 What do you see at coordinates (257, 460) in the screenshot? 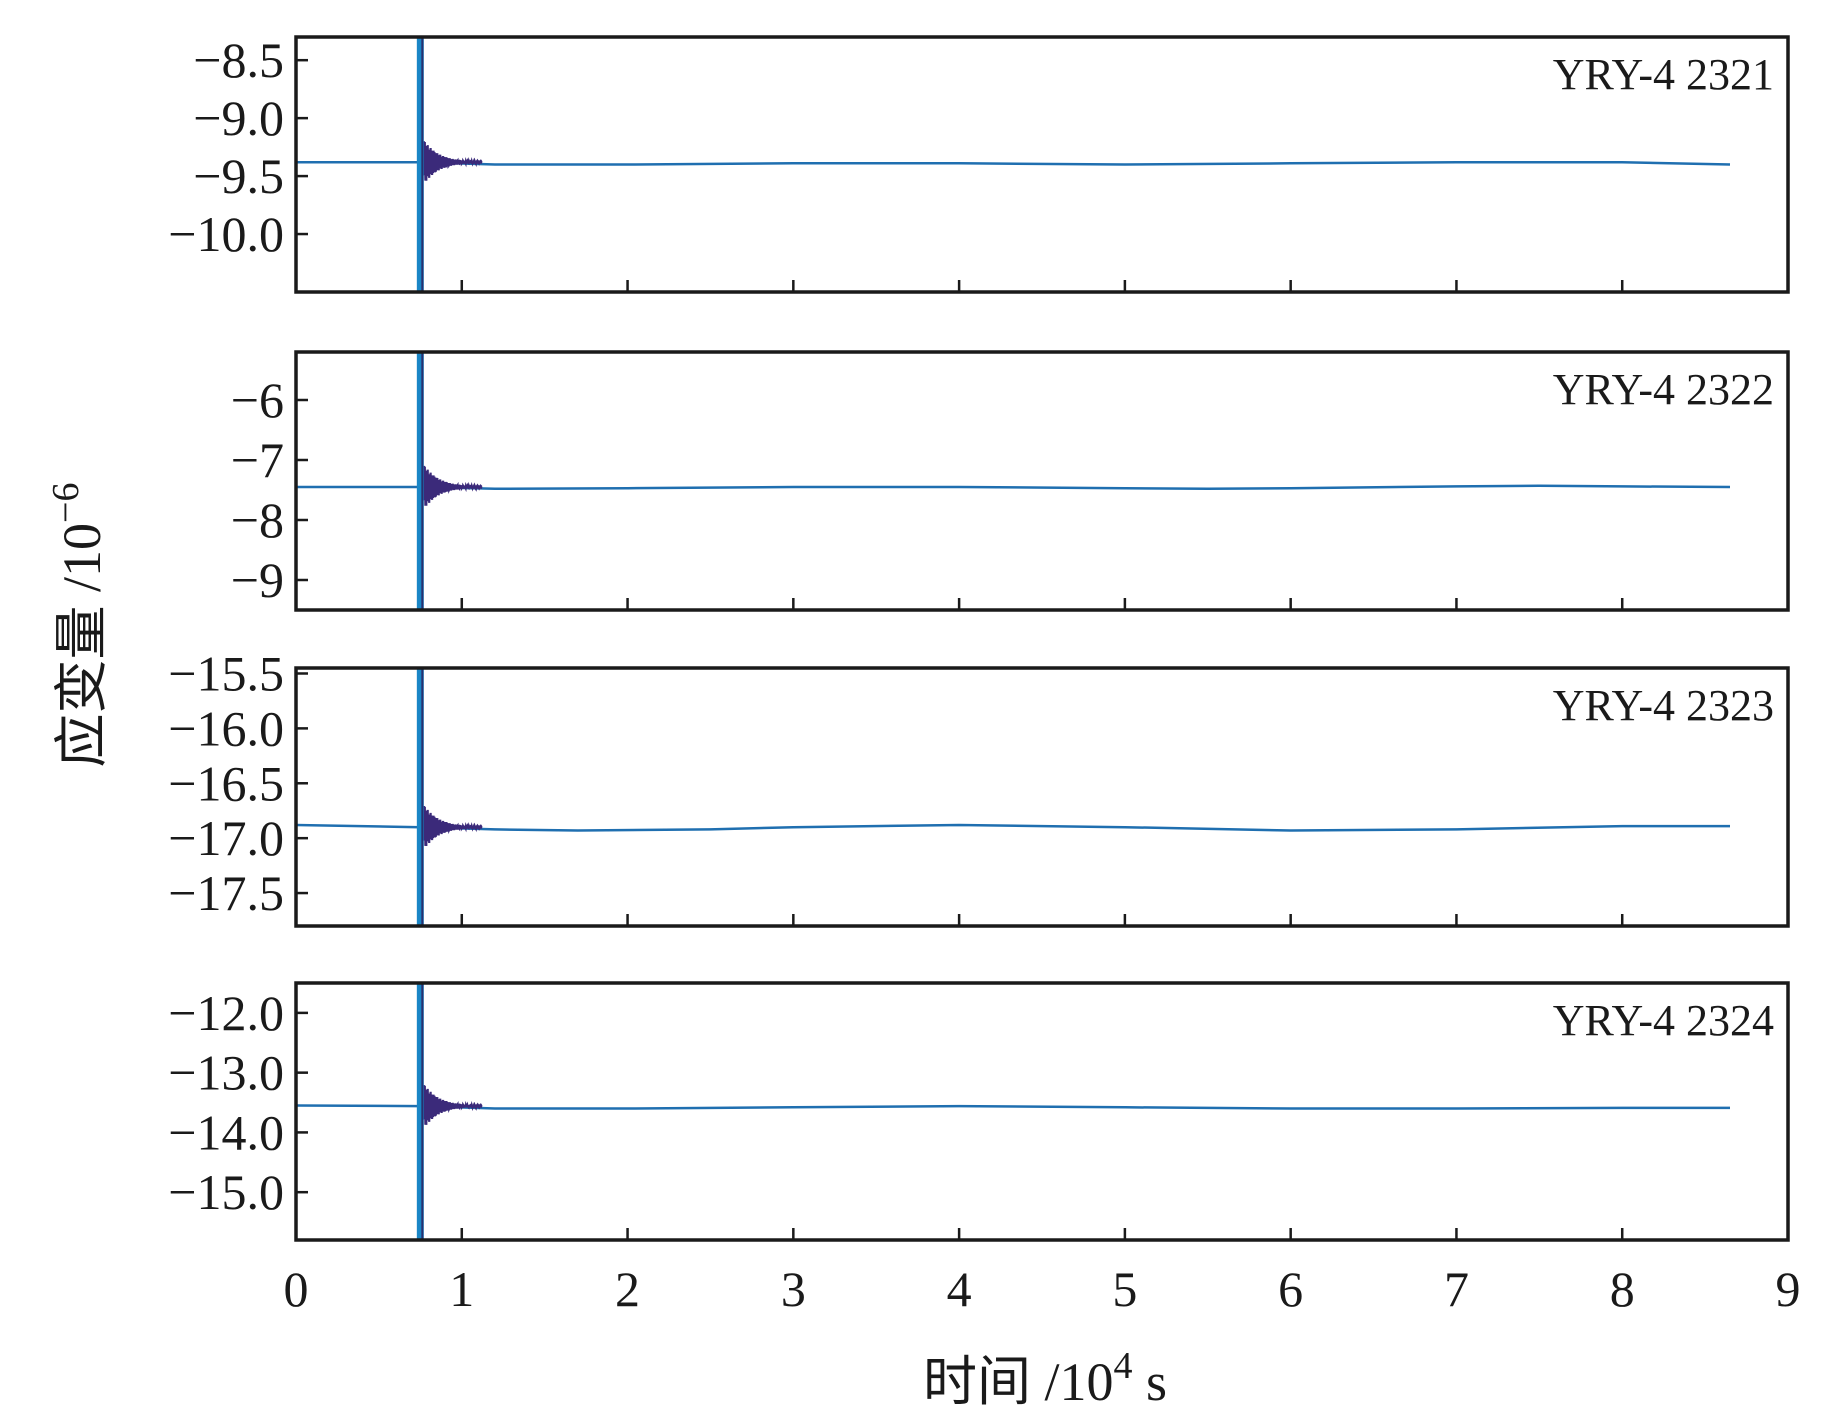
I see `y-tick-label: −7` at bounding box center [257, 460].